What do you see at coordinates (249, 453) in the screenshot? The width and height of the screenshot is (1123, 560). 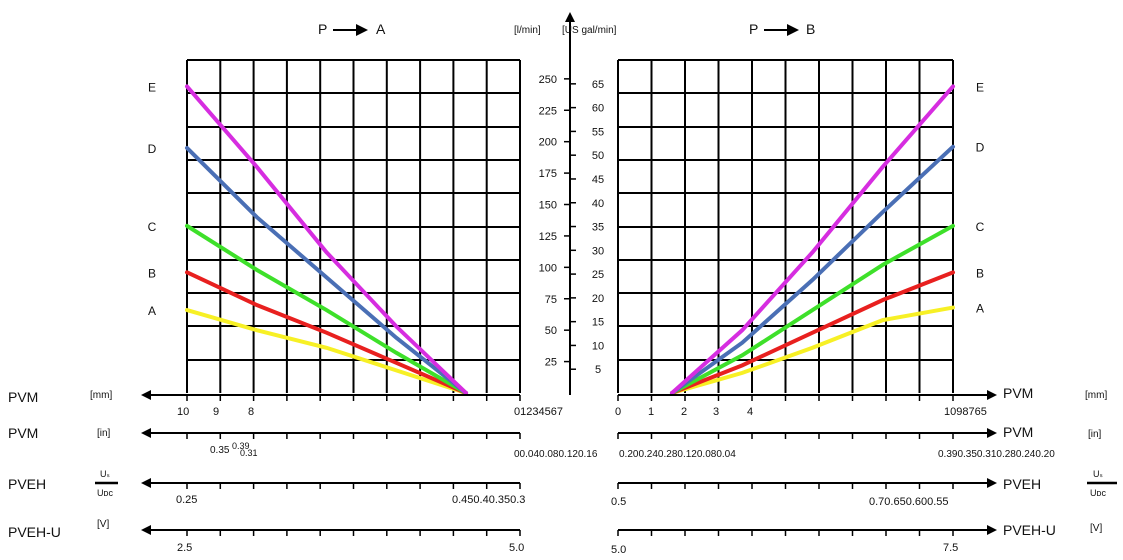 I see `tick-label: 0.31` at bounding box center [249, 453].